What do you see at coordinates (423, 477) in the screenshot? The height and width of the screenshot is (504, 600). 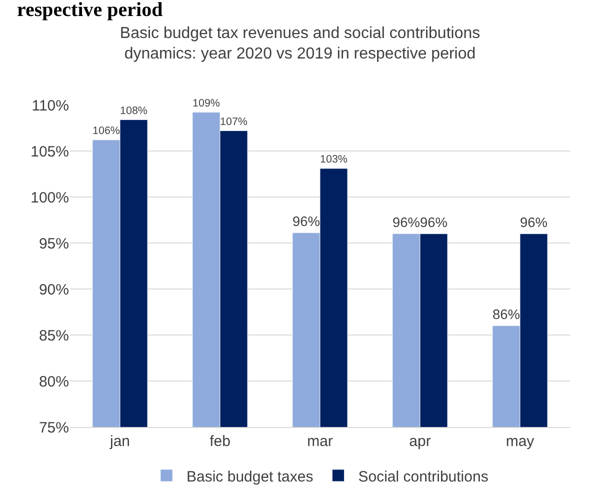 I see `legend-label: Social contributions` at bounding box center [423, 477].